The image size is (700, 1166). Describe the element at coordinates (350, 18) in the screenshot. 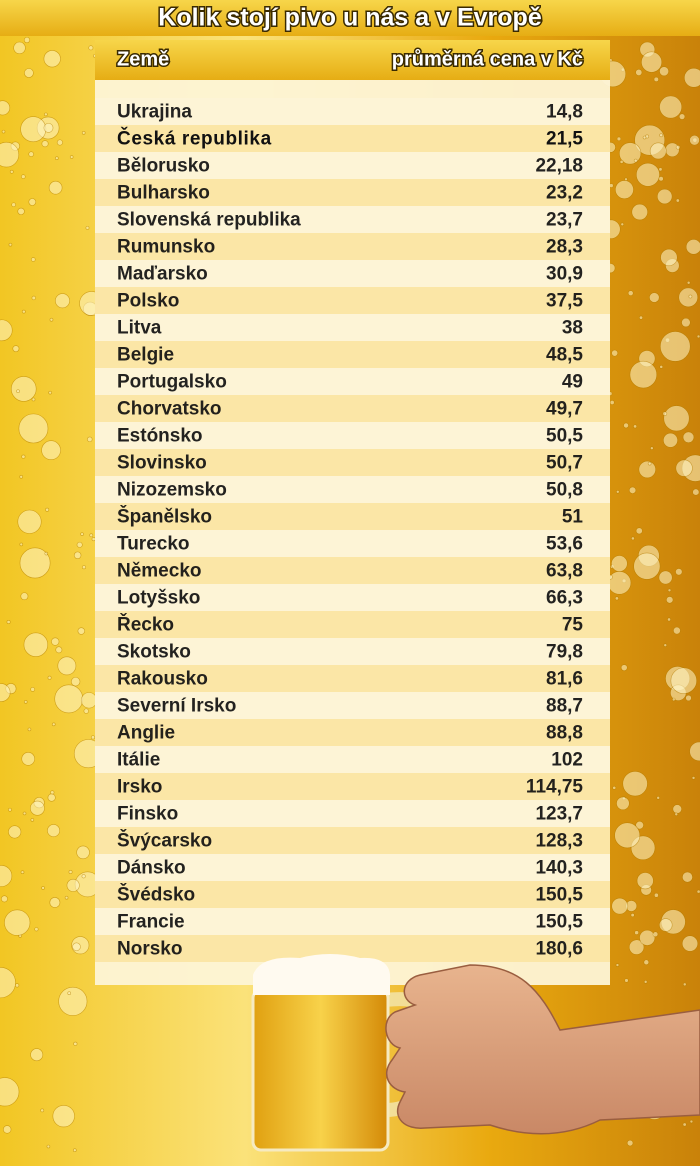

I see `title-bar` at that location.